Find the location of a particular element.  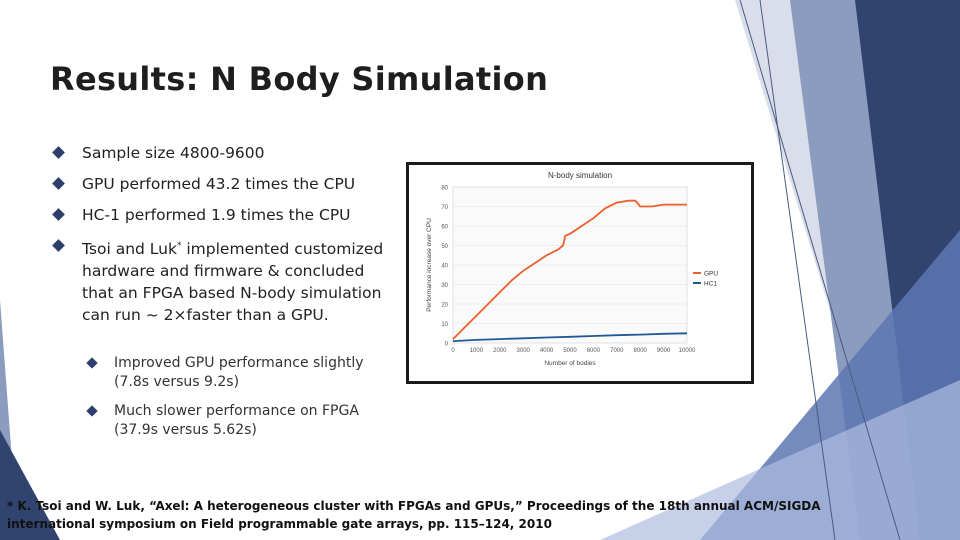

x-tick-label: 1000 is located at coordinates (477, 351).